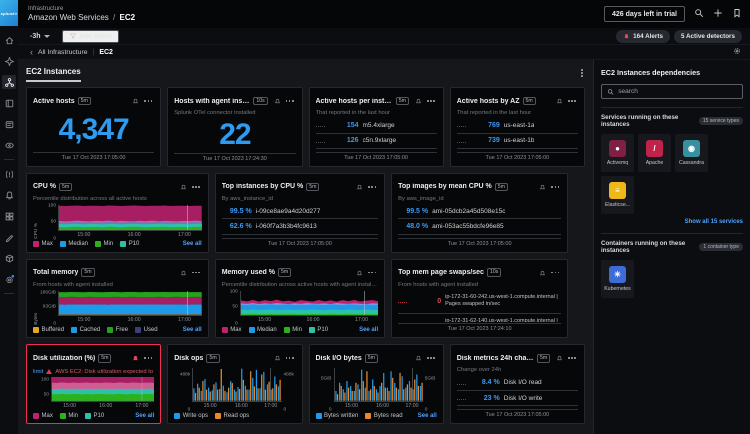 The width and height of the screenshot is (750, 434). I want to click on row-value: 23 %, so click(491, 398).